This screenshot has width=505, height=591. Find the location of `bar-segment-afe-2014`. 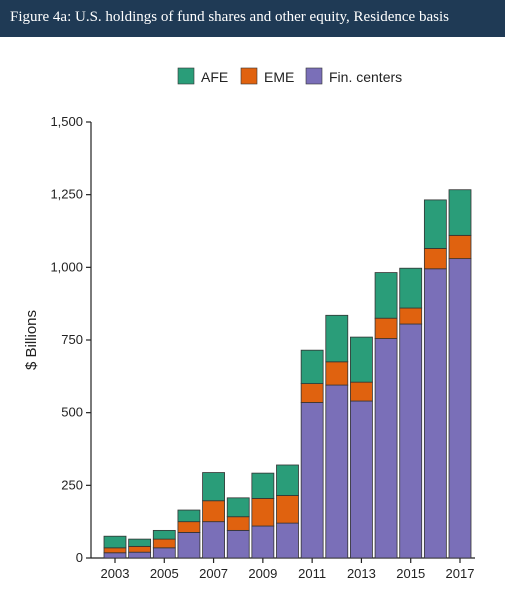

bar-segment-afe-2014 is located at coordinates (386, 295).